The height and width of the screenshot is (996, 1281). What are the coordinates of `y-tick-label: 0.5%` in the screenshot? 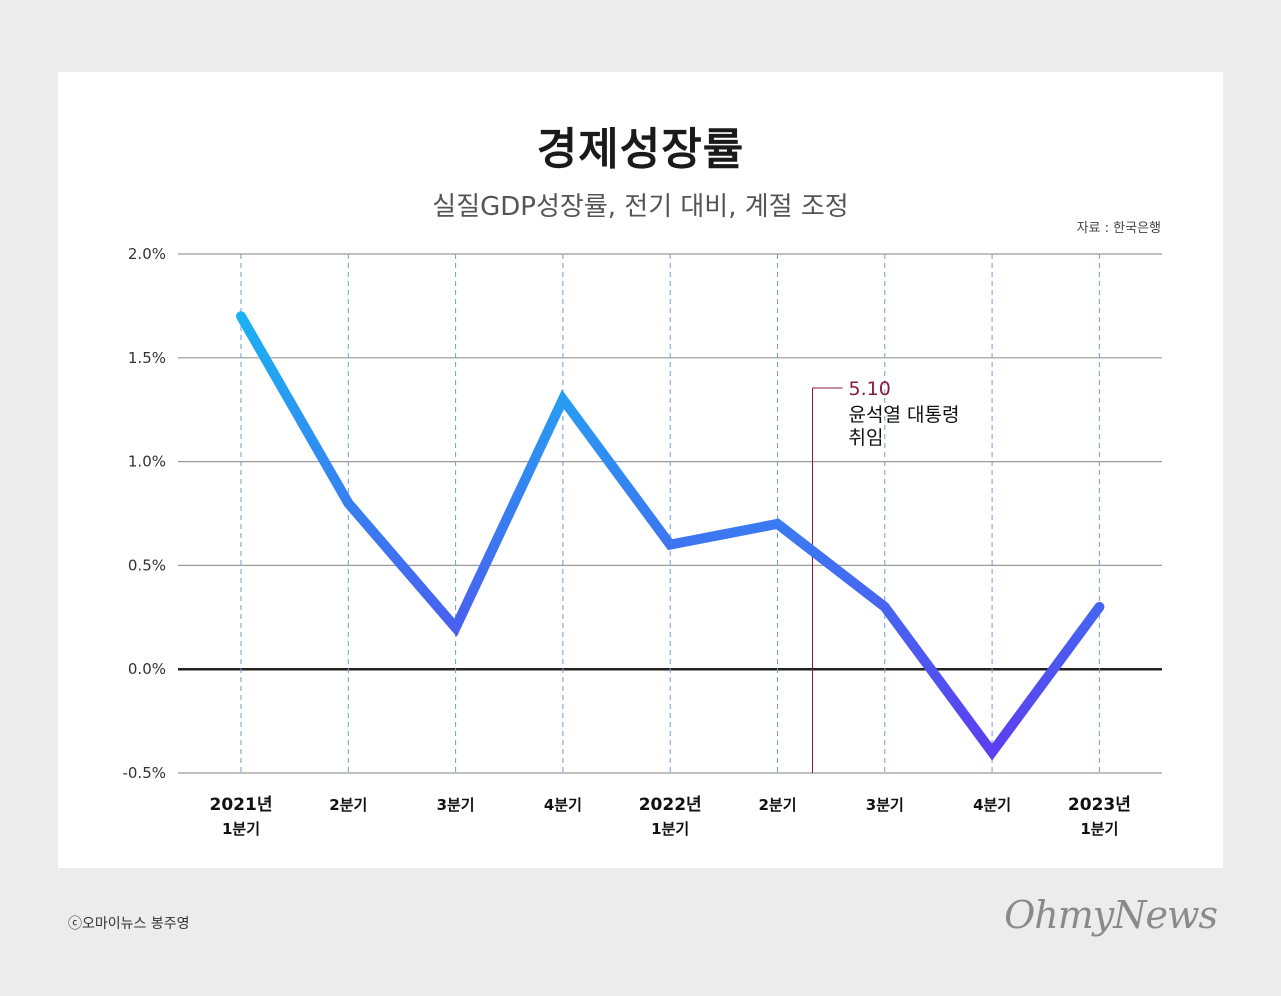 It's located at (147, 565).